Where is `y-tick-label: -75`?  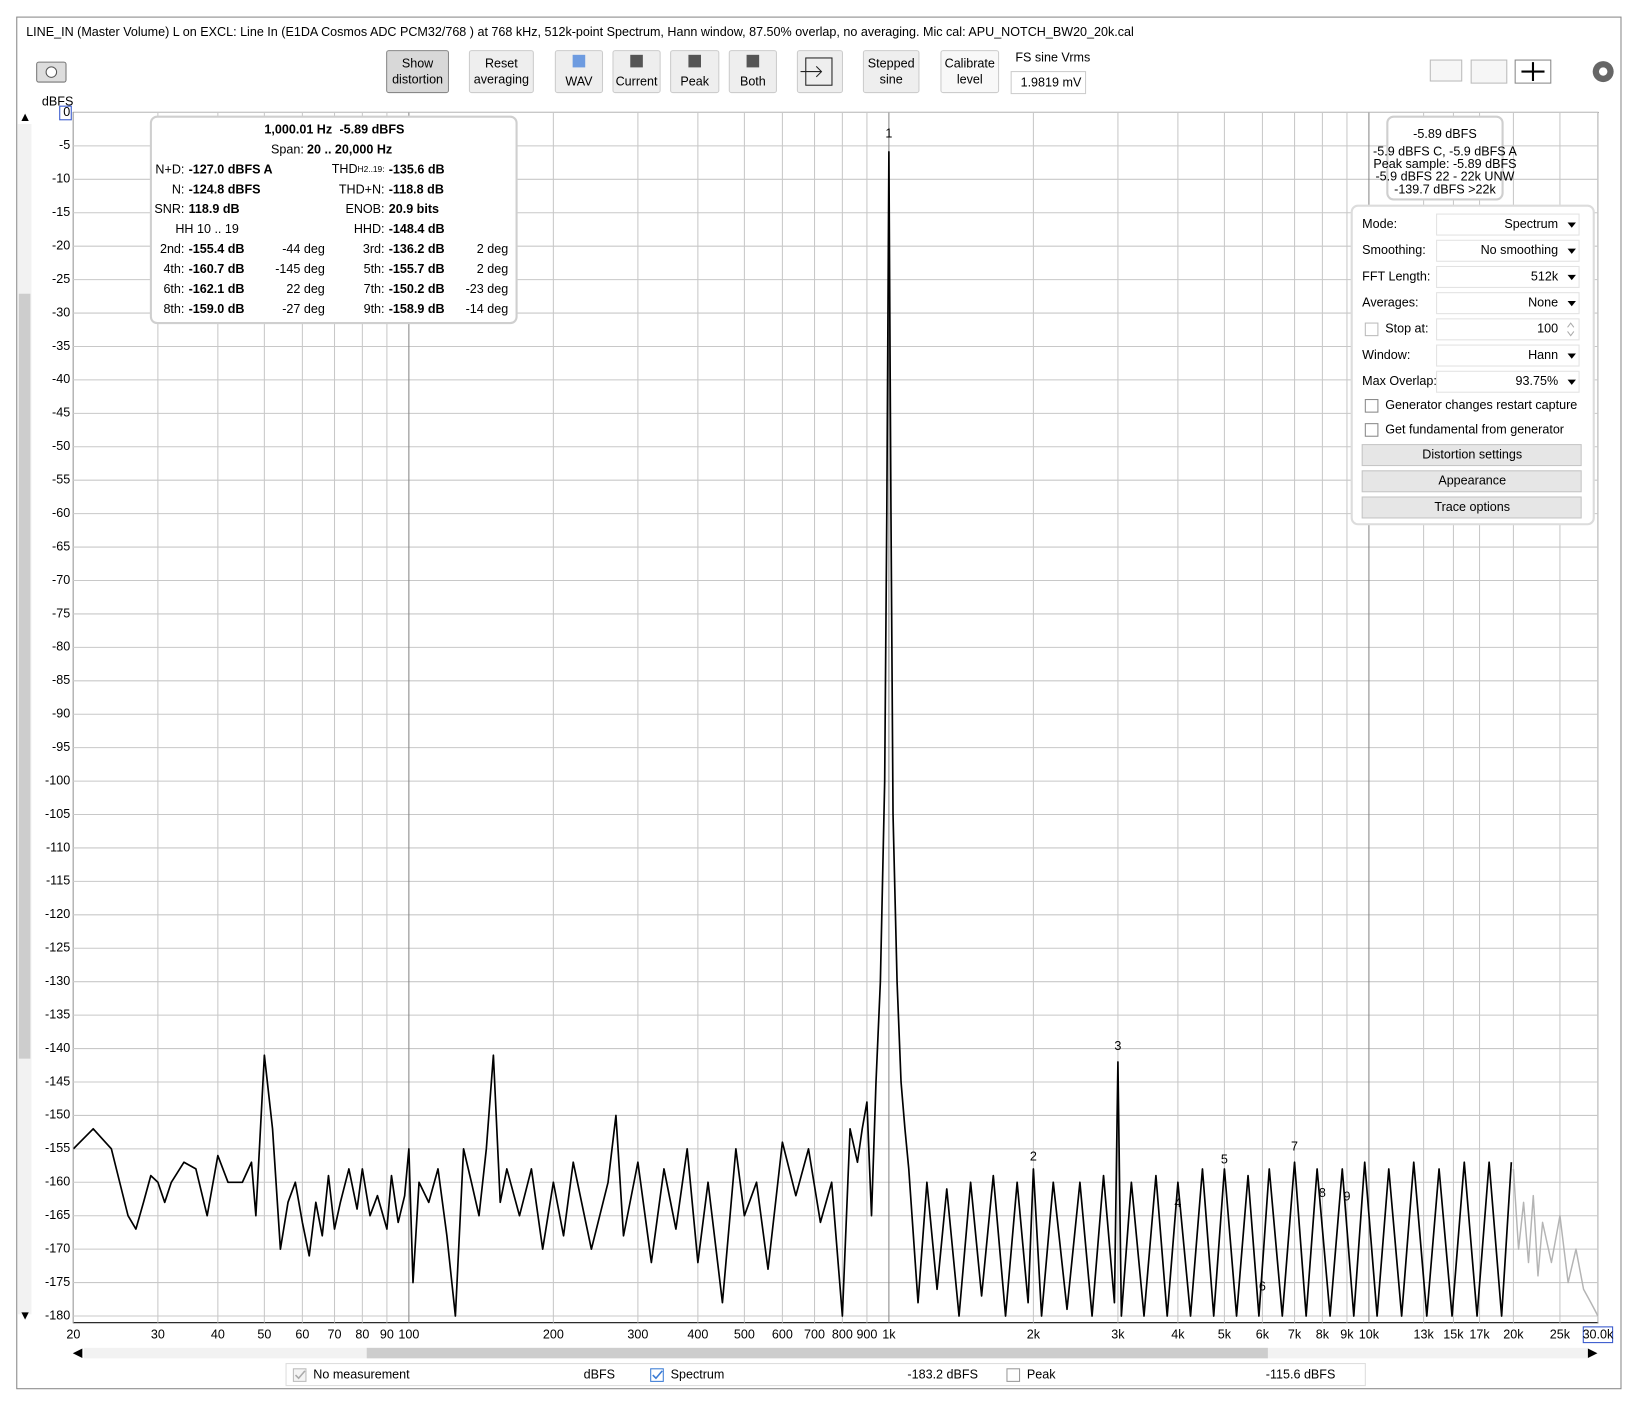 y-tick-label: -75 is located at coordinates (61, 613).